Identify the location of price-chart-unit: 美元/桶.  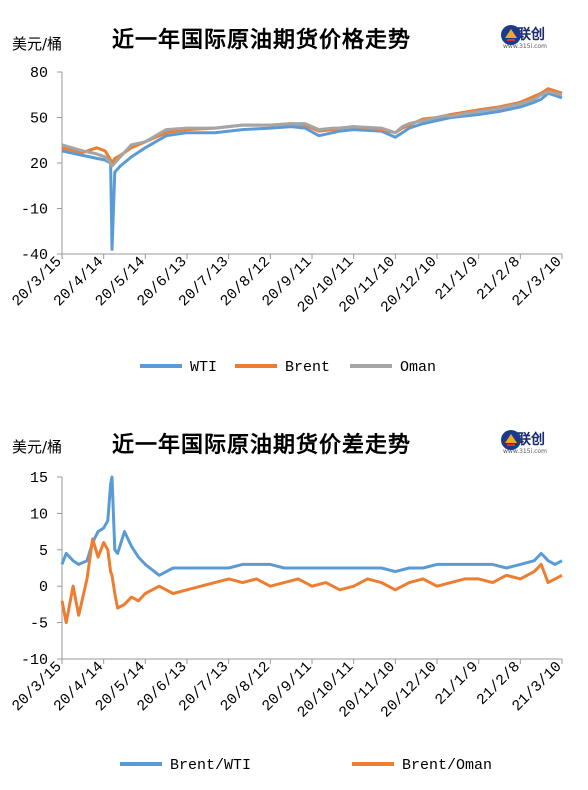
(37, 44).